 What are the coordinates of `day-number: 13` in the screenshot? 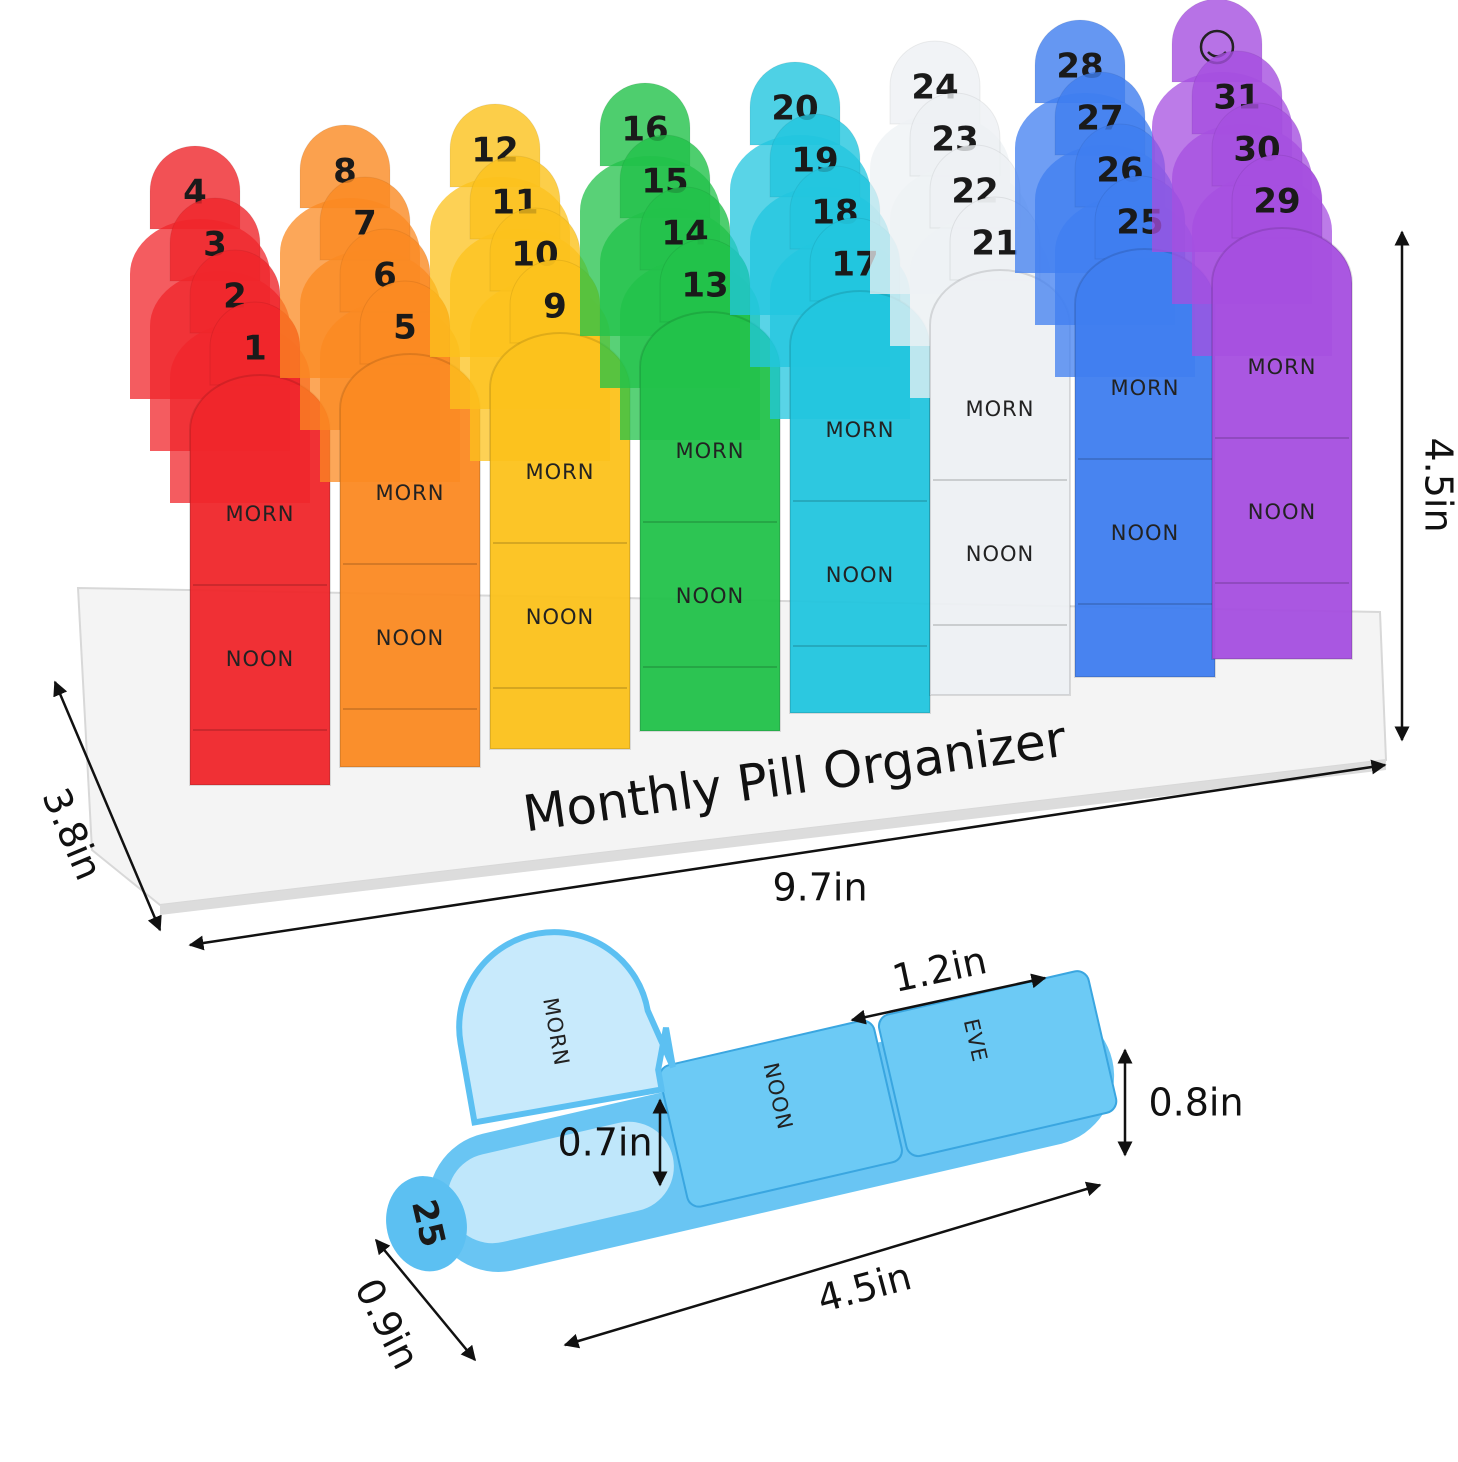 It's located at (704, 286).